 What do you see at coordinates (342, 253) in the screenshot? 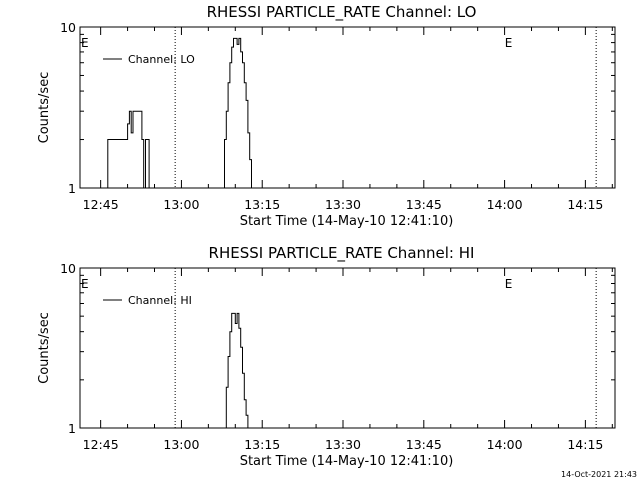
I see `chart-title: RHESSI PARTICLE_RATE Channel: HI` at bounding box center [342, 253].